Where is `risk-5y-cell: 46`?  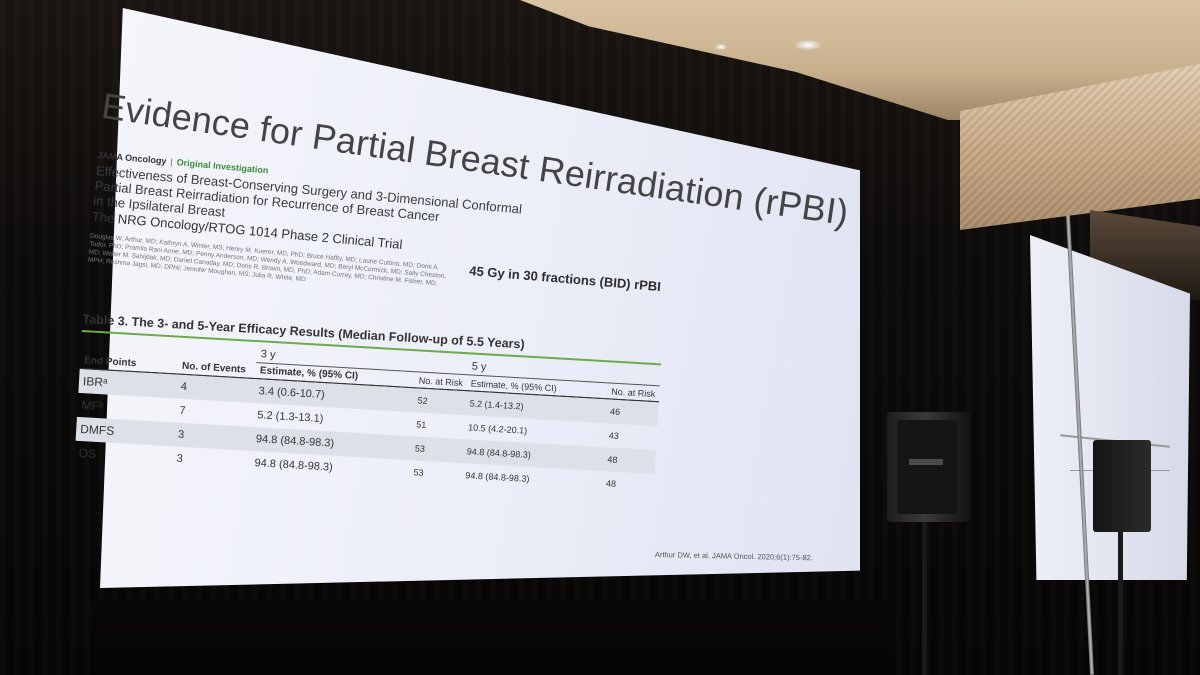 risk-5y-cell: 46 is located at coordinates (632, 412).